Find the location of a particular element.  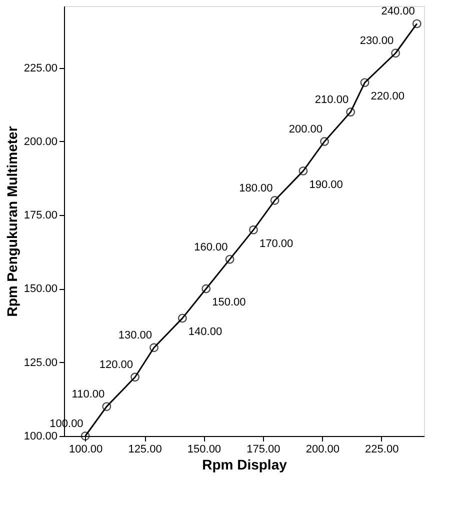

y-tick-label: 100.00 is located at coordinates (41, 436).